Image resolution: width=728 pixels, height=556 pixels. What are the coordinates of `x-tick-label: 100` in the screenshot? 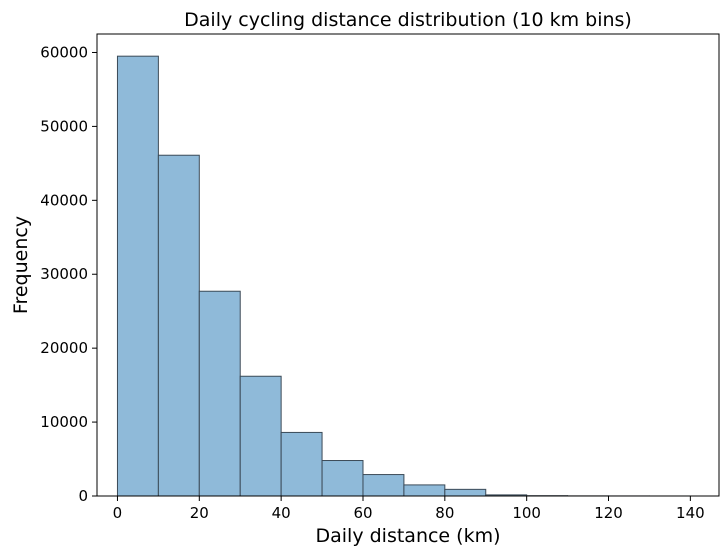 It's located at (526, 513).